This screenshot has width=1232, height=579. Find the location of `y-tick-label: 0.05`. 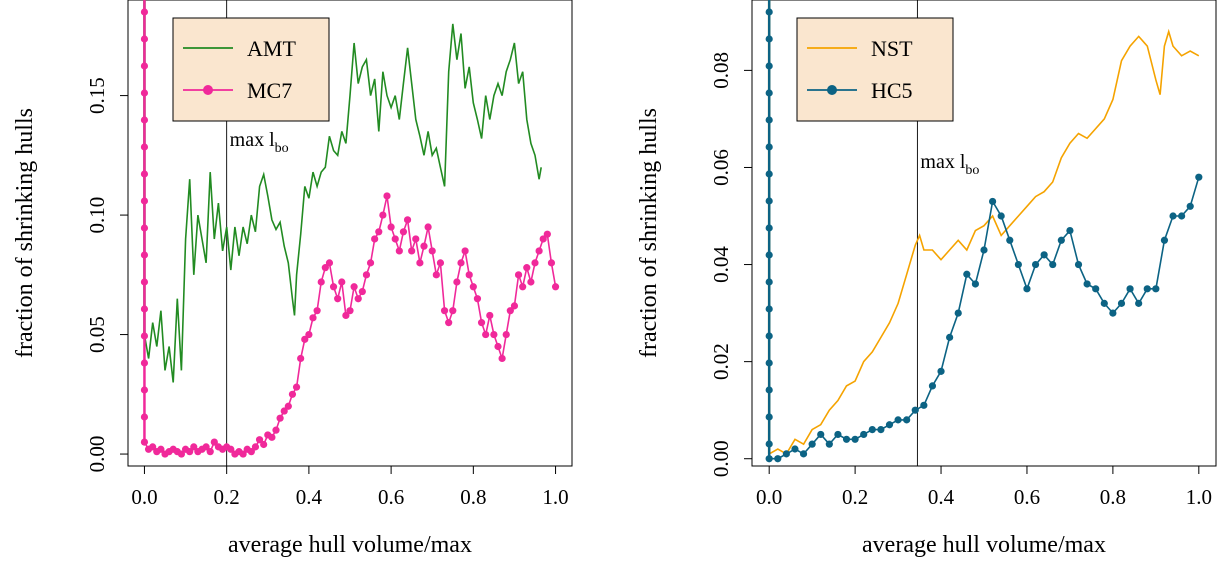

y-tick-label: 0.05 is located at coordinates (97, 334).